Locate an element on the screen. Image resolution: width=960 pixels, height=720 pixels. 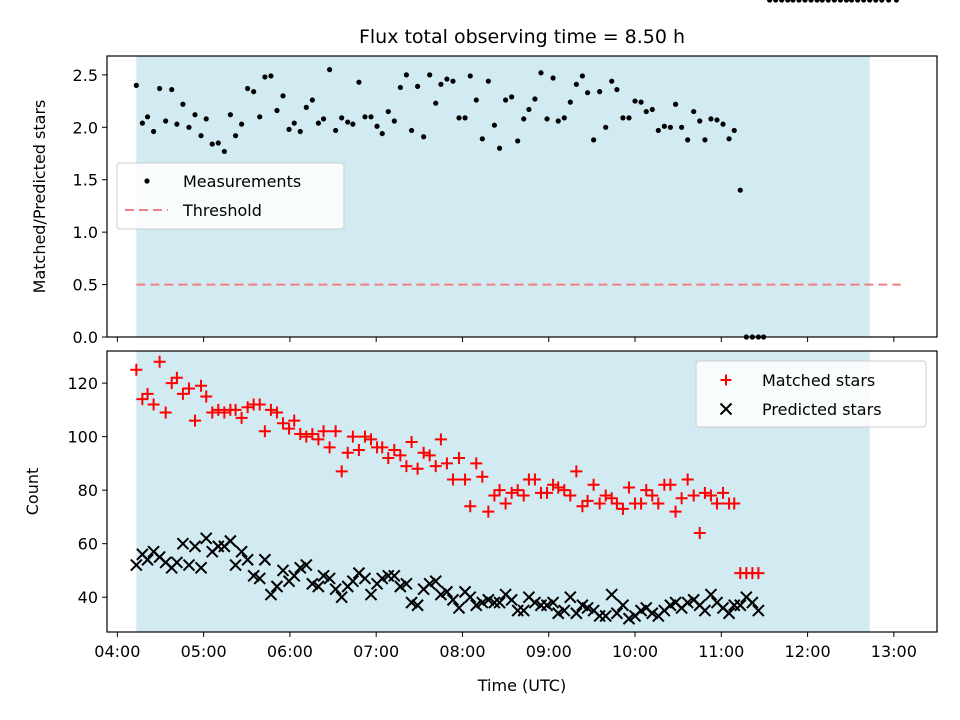
x-tick-label: 05:00 is located at coordinates (204, 651).